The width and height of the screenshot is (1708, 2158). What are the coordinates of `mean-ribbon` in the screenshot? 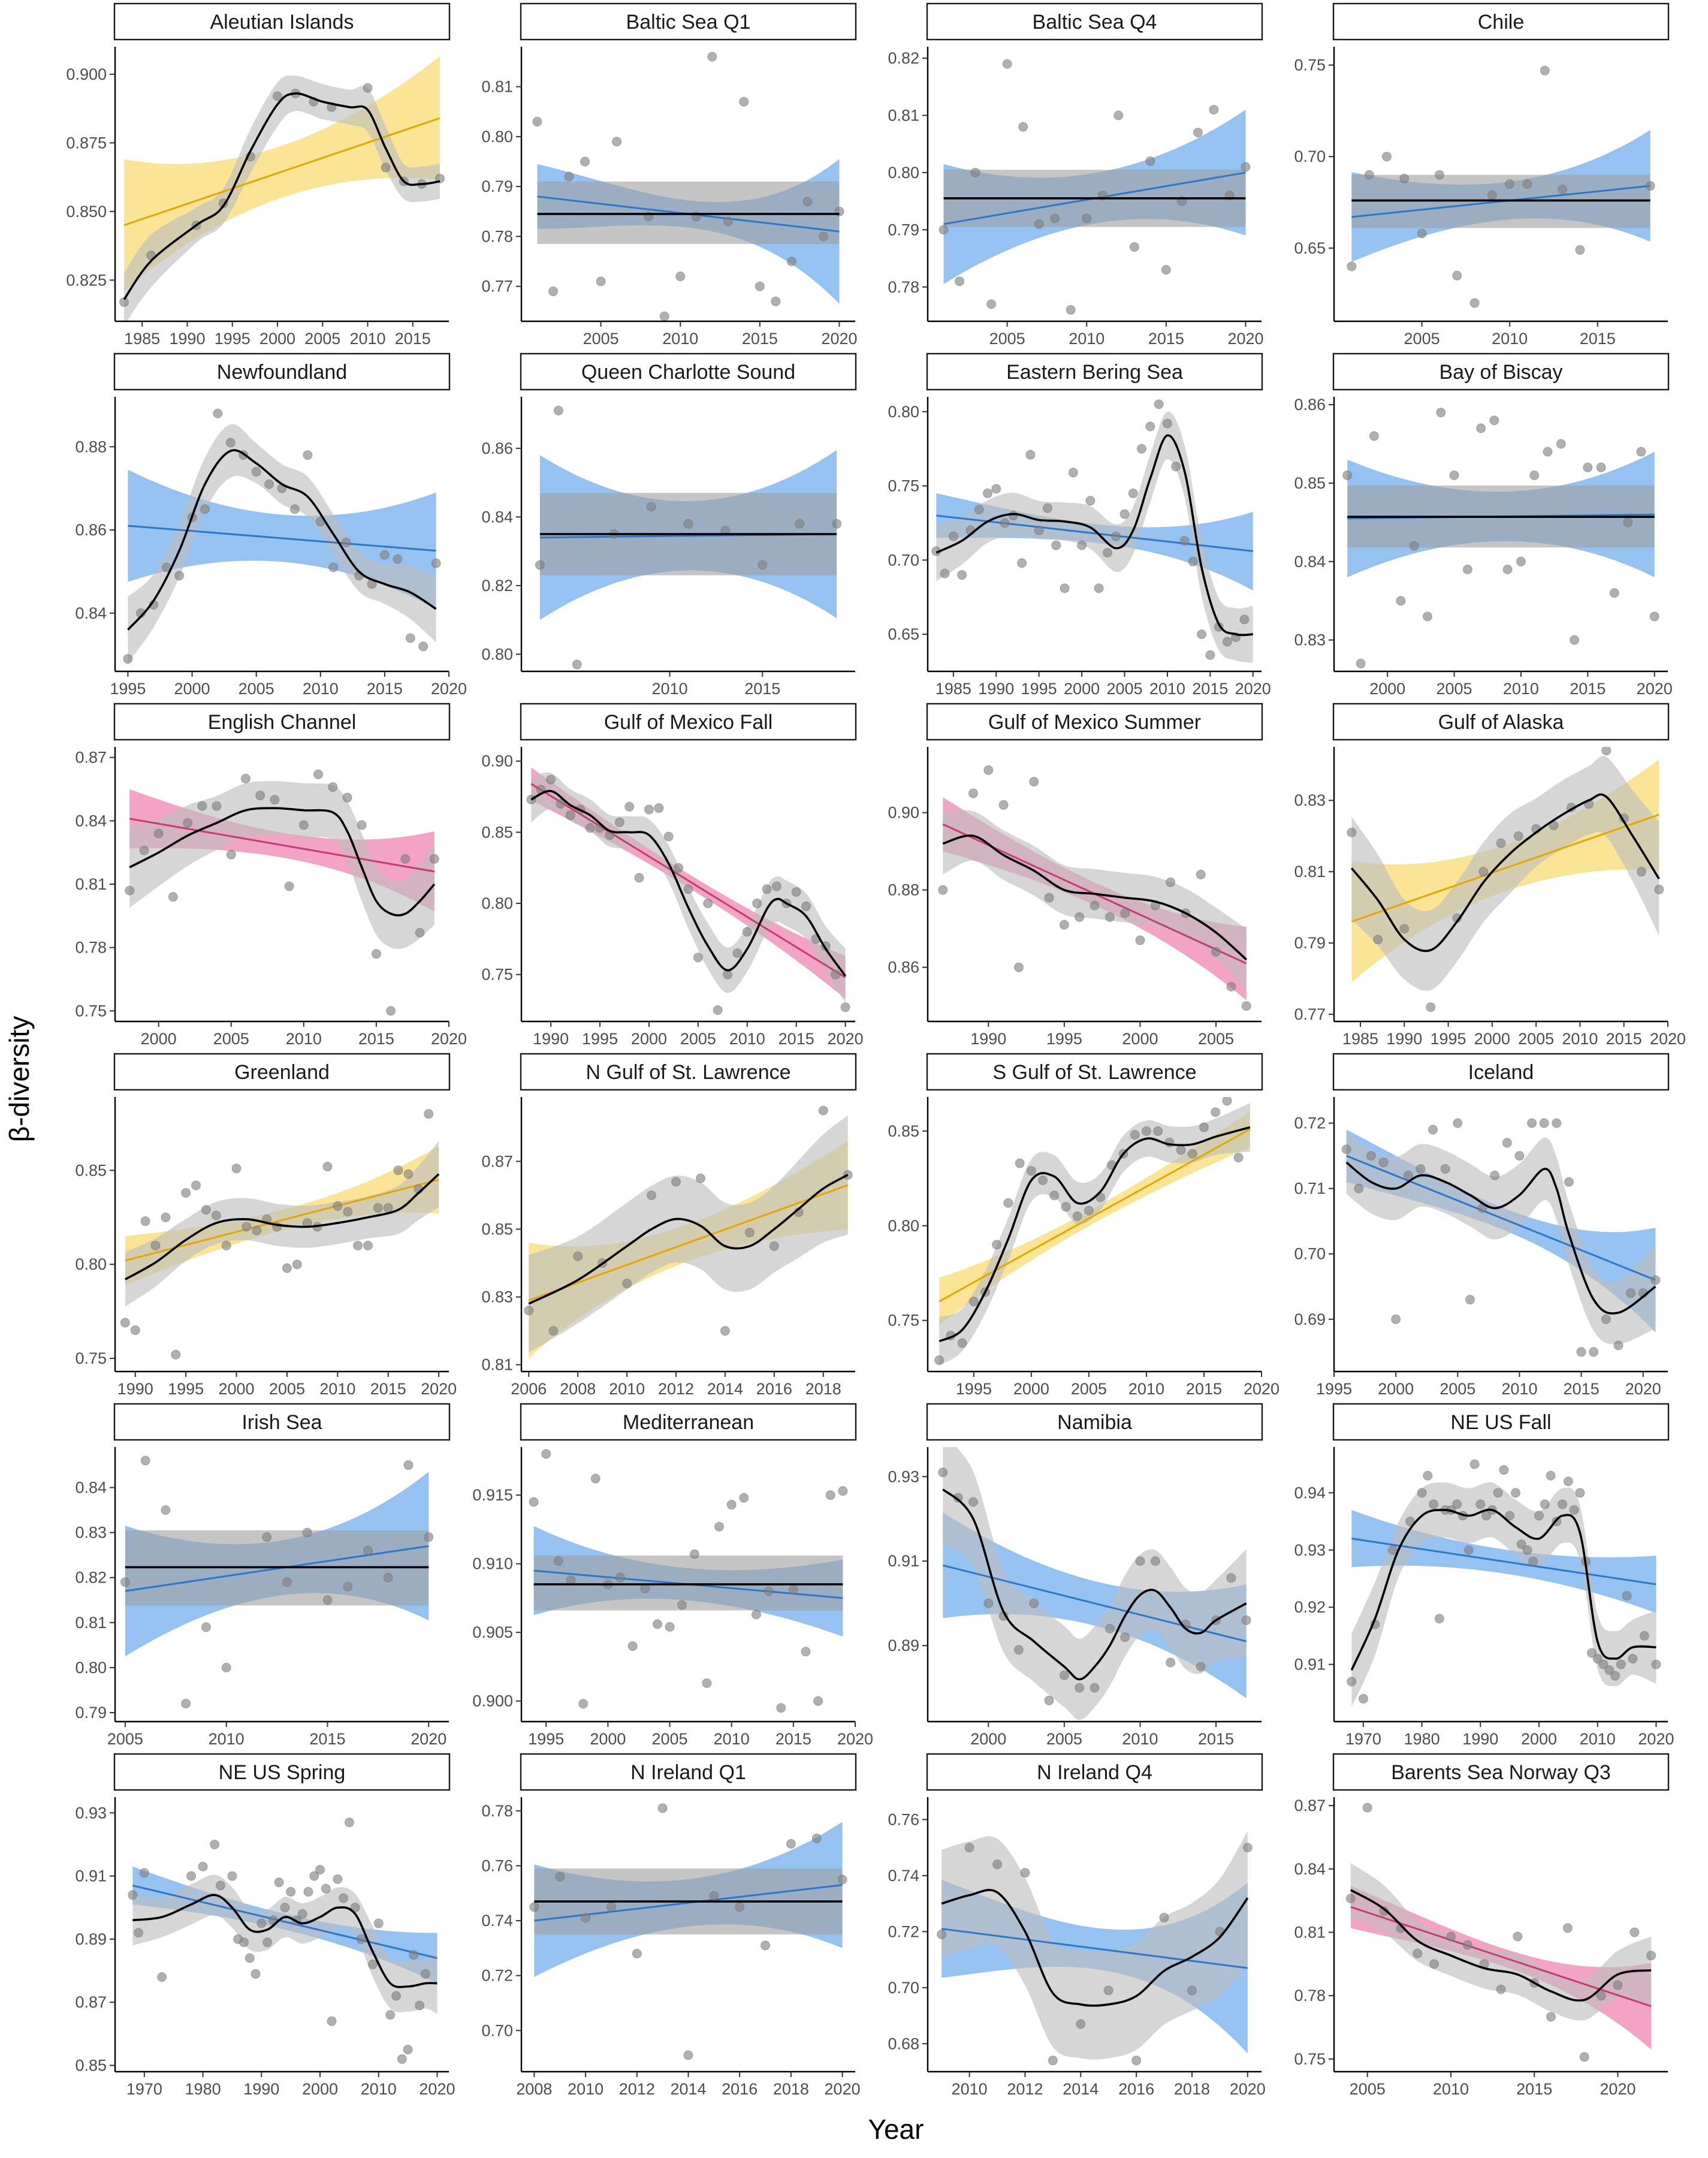 It's located at (688, 212).